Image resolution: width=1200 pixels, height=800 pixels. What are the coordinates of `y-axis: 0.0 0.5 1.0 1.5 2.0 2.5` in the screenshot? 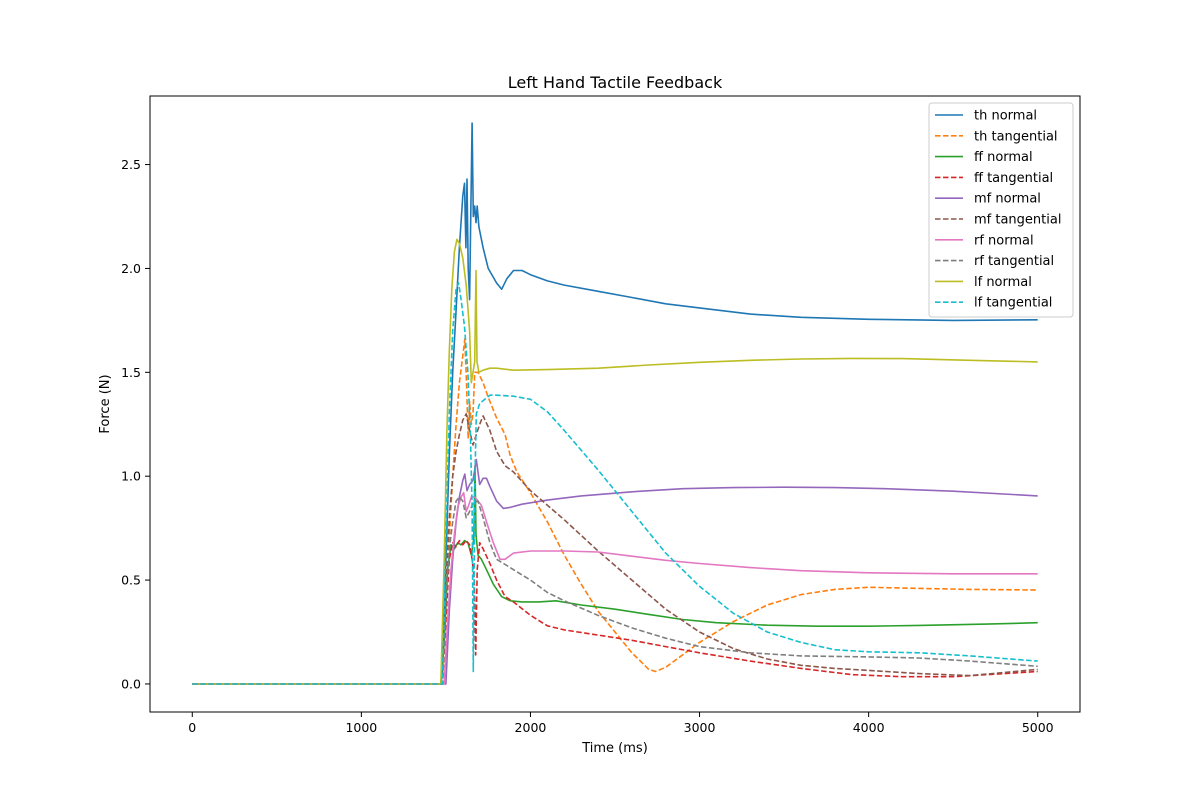 It's located at (135, 424).